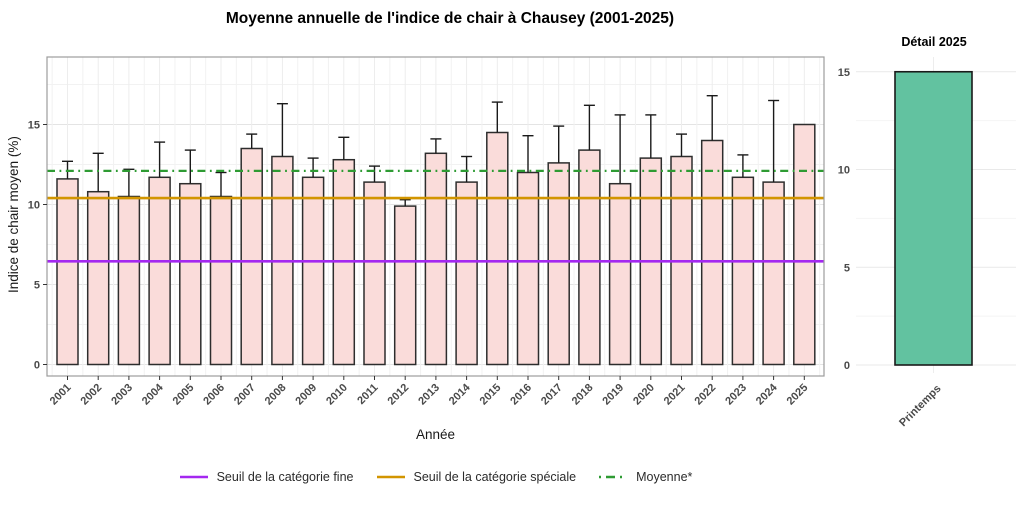 This screenshot has height=512, width=1024. Describe the element at coordinates (13, 215) in the screenshot. I see `y-axis-title: Indice de chair moyen (%)` at that location.